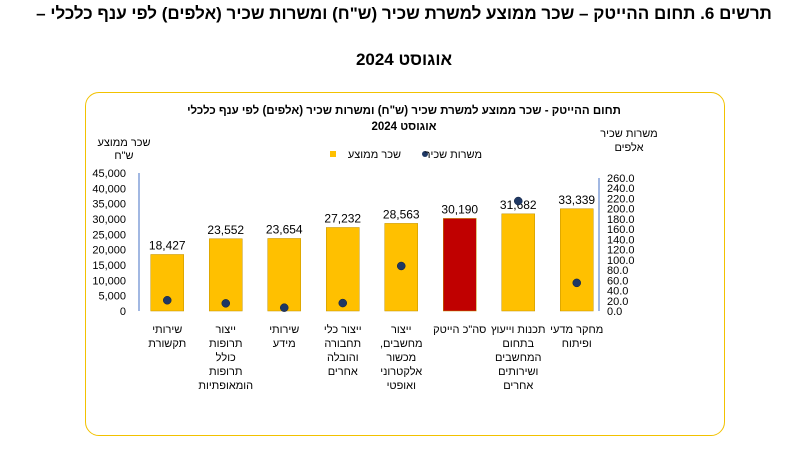  I want to click on y-left-label-line1: שכר ממוצע, so click(123, 143).